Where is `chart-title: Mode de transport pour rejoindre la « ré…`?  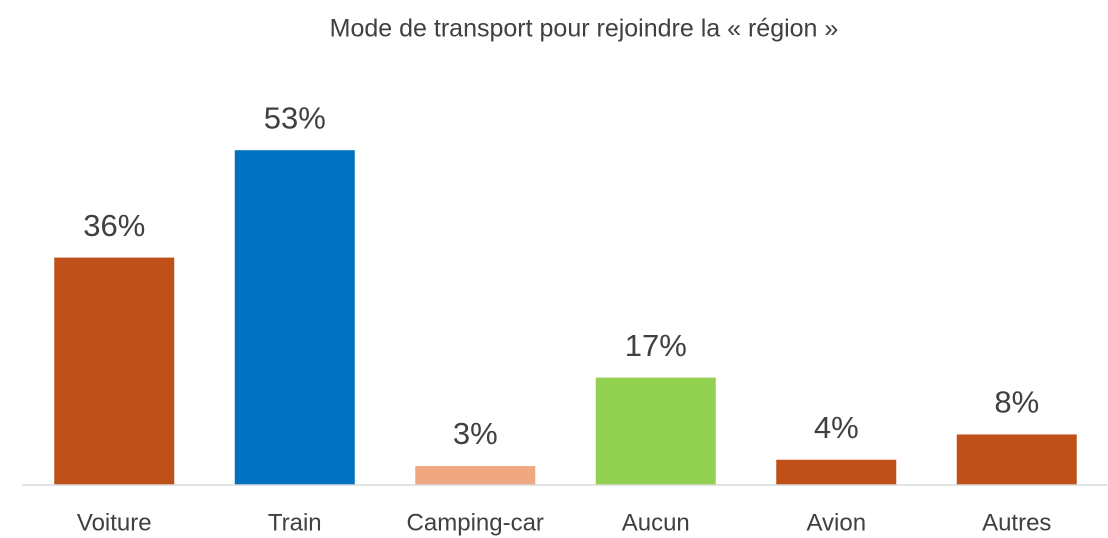
chart-title: Mode de transport pour rejoindre la « ré… is located at coordinates (584, 29).